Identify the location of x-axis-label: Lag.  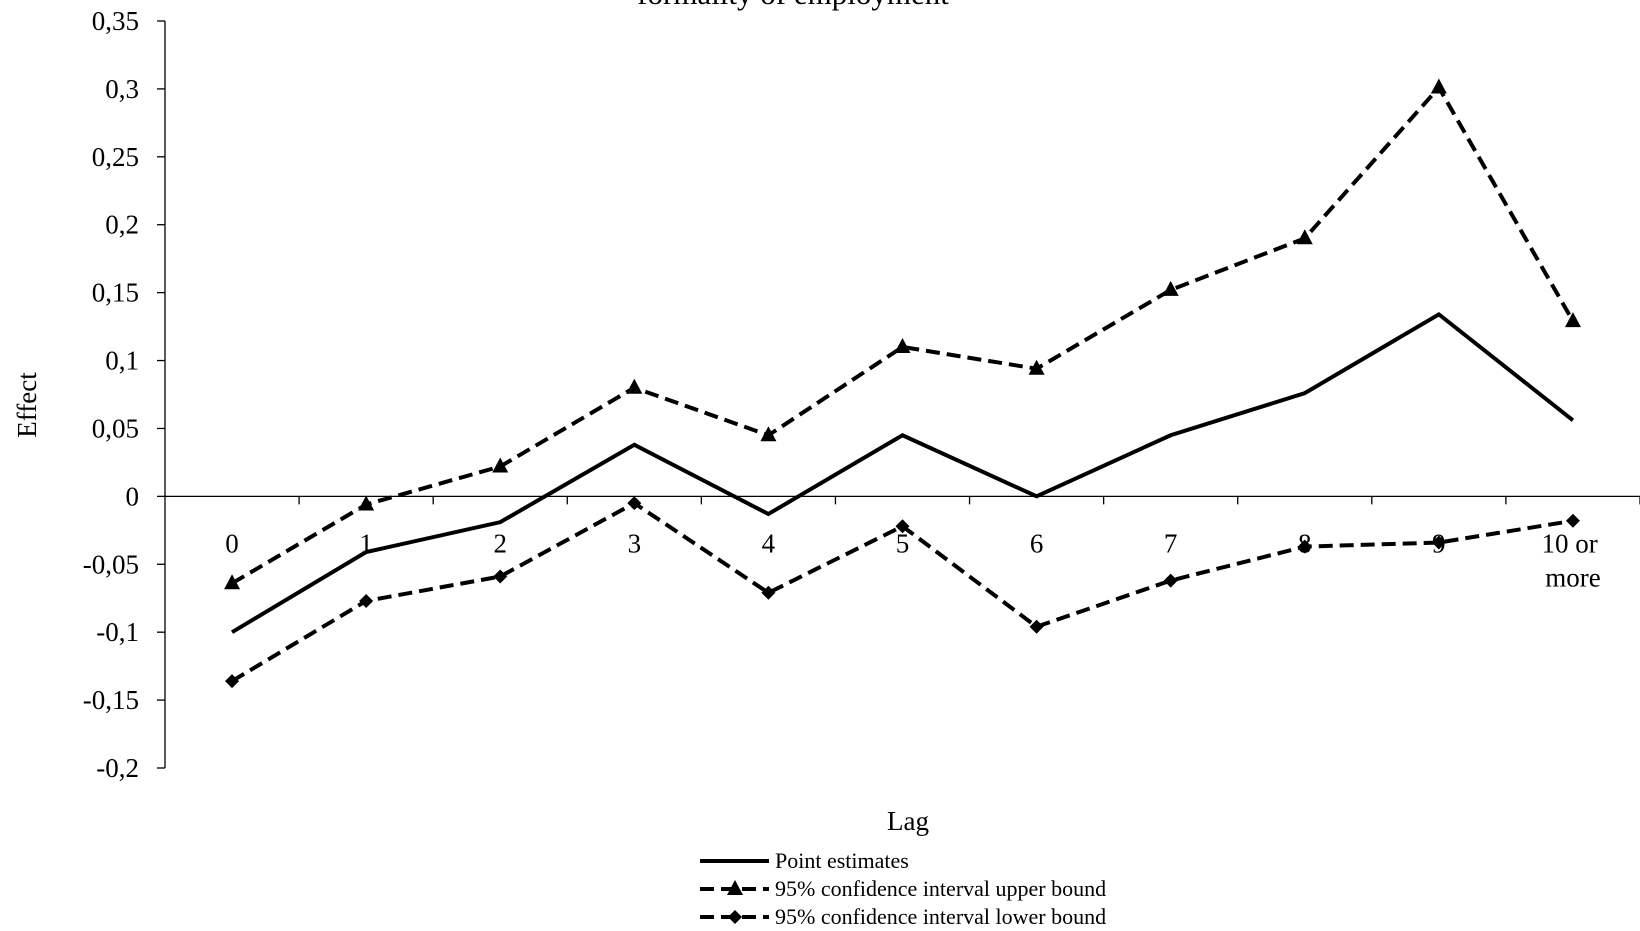
(908, 821).